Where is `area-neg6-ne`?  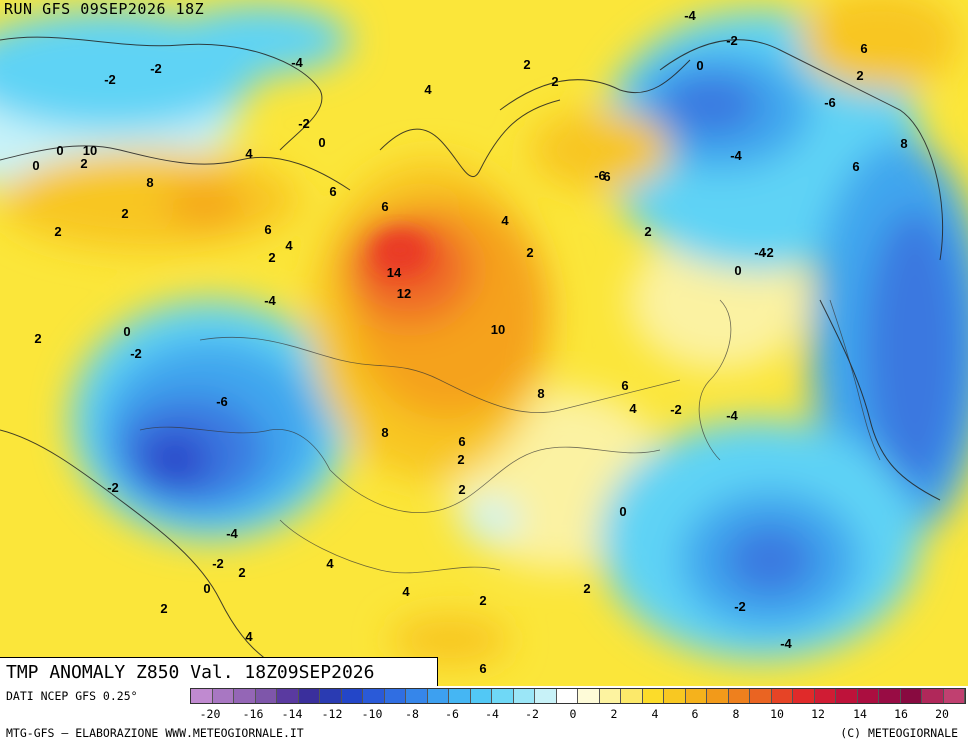 area-neg6-ne is located at coordinates (710, 105).